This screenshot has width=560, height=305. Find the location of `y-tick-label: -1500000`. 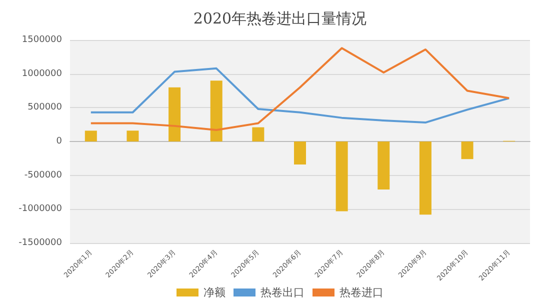

y-tick-label: -1500000 is located at coordinates (40, 243).